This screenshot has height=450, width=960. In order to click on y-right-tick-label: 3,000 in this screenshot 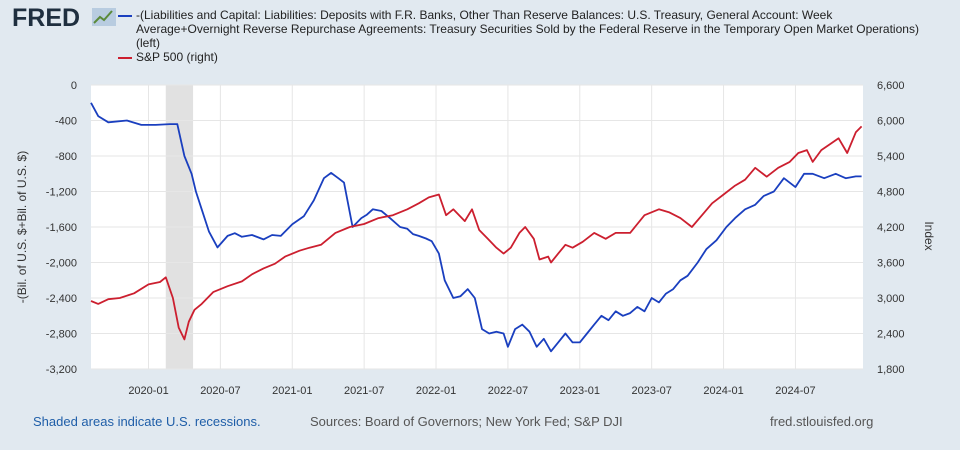, I will do `click(891, 299)`.